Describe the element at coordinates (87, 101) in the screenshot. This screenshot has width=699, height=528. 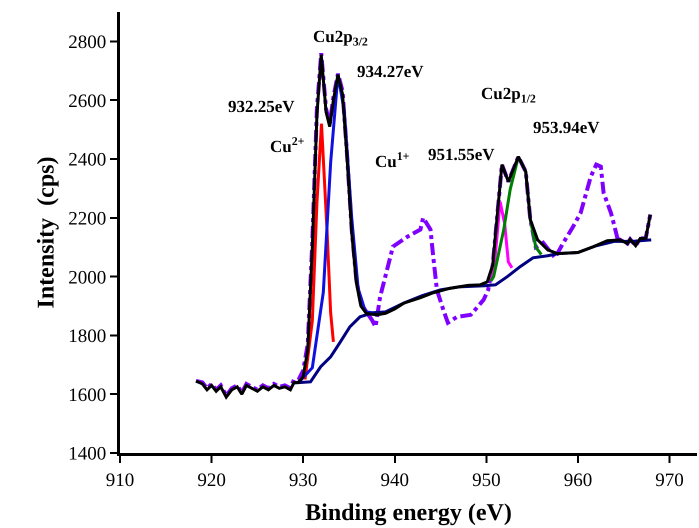
I see `y-tick-label: 2600` at that location.